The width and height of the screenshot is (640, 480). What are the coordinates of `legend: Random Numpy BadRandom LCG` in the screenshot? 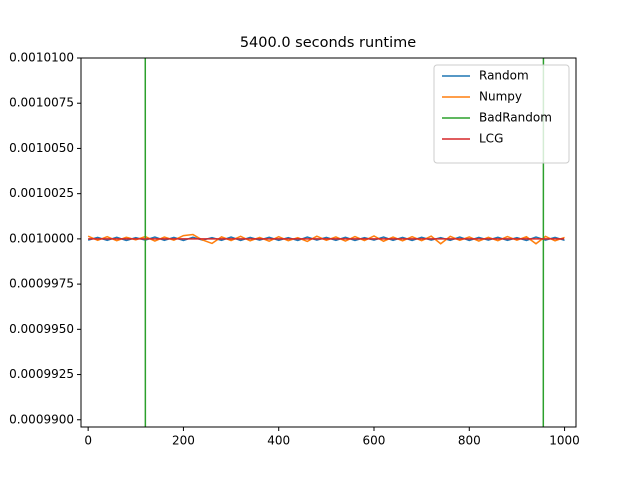 It's located at (501, 114).